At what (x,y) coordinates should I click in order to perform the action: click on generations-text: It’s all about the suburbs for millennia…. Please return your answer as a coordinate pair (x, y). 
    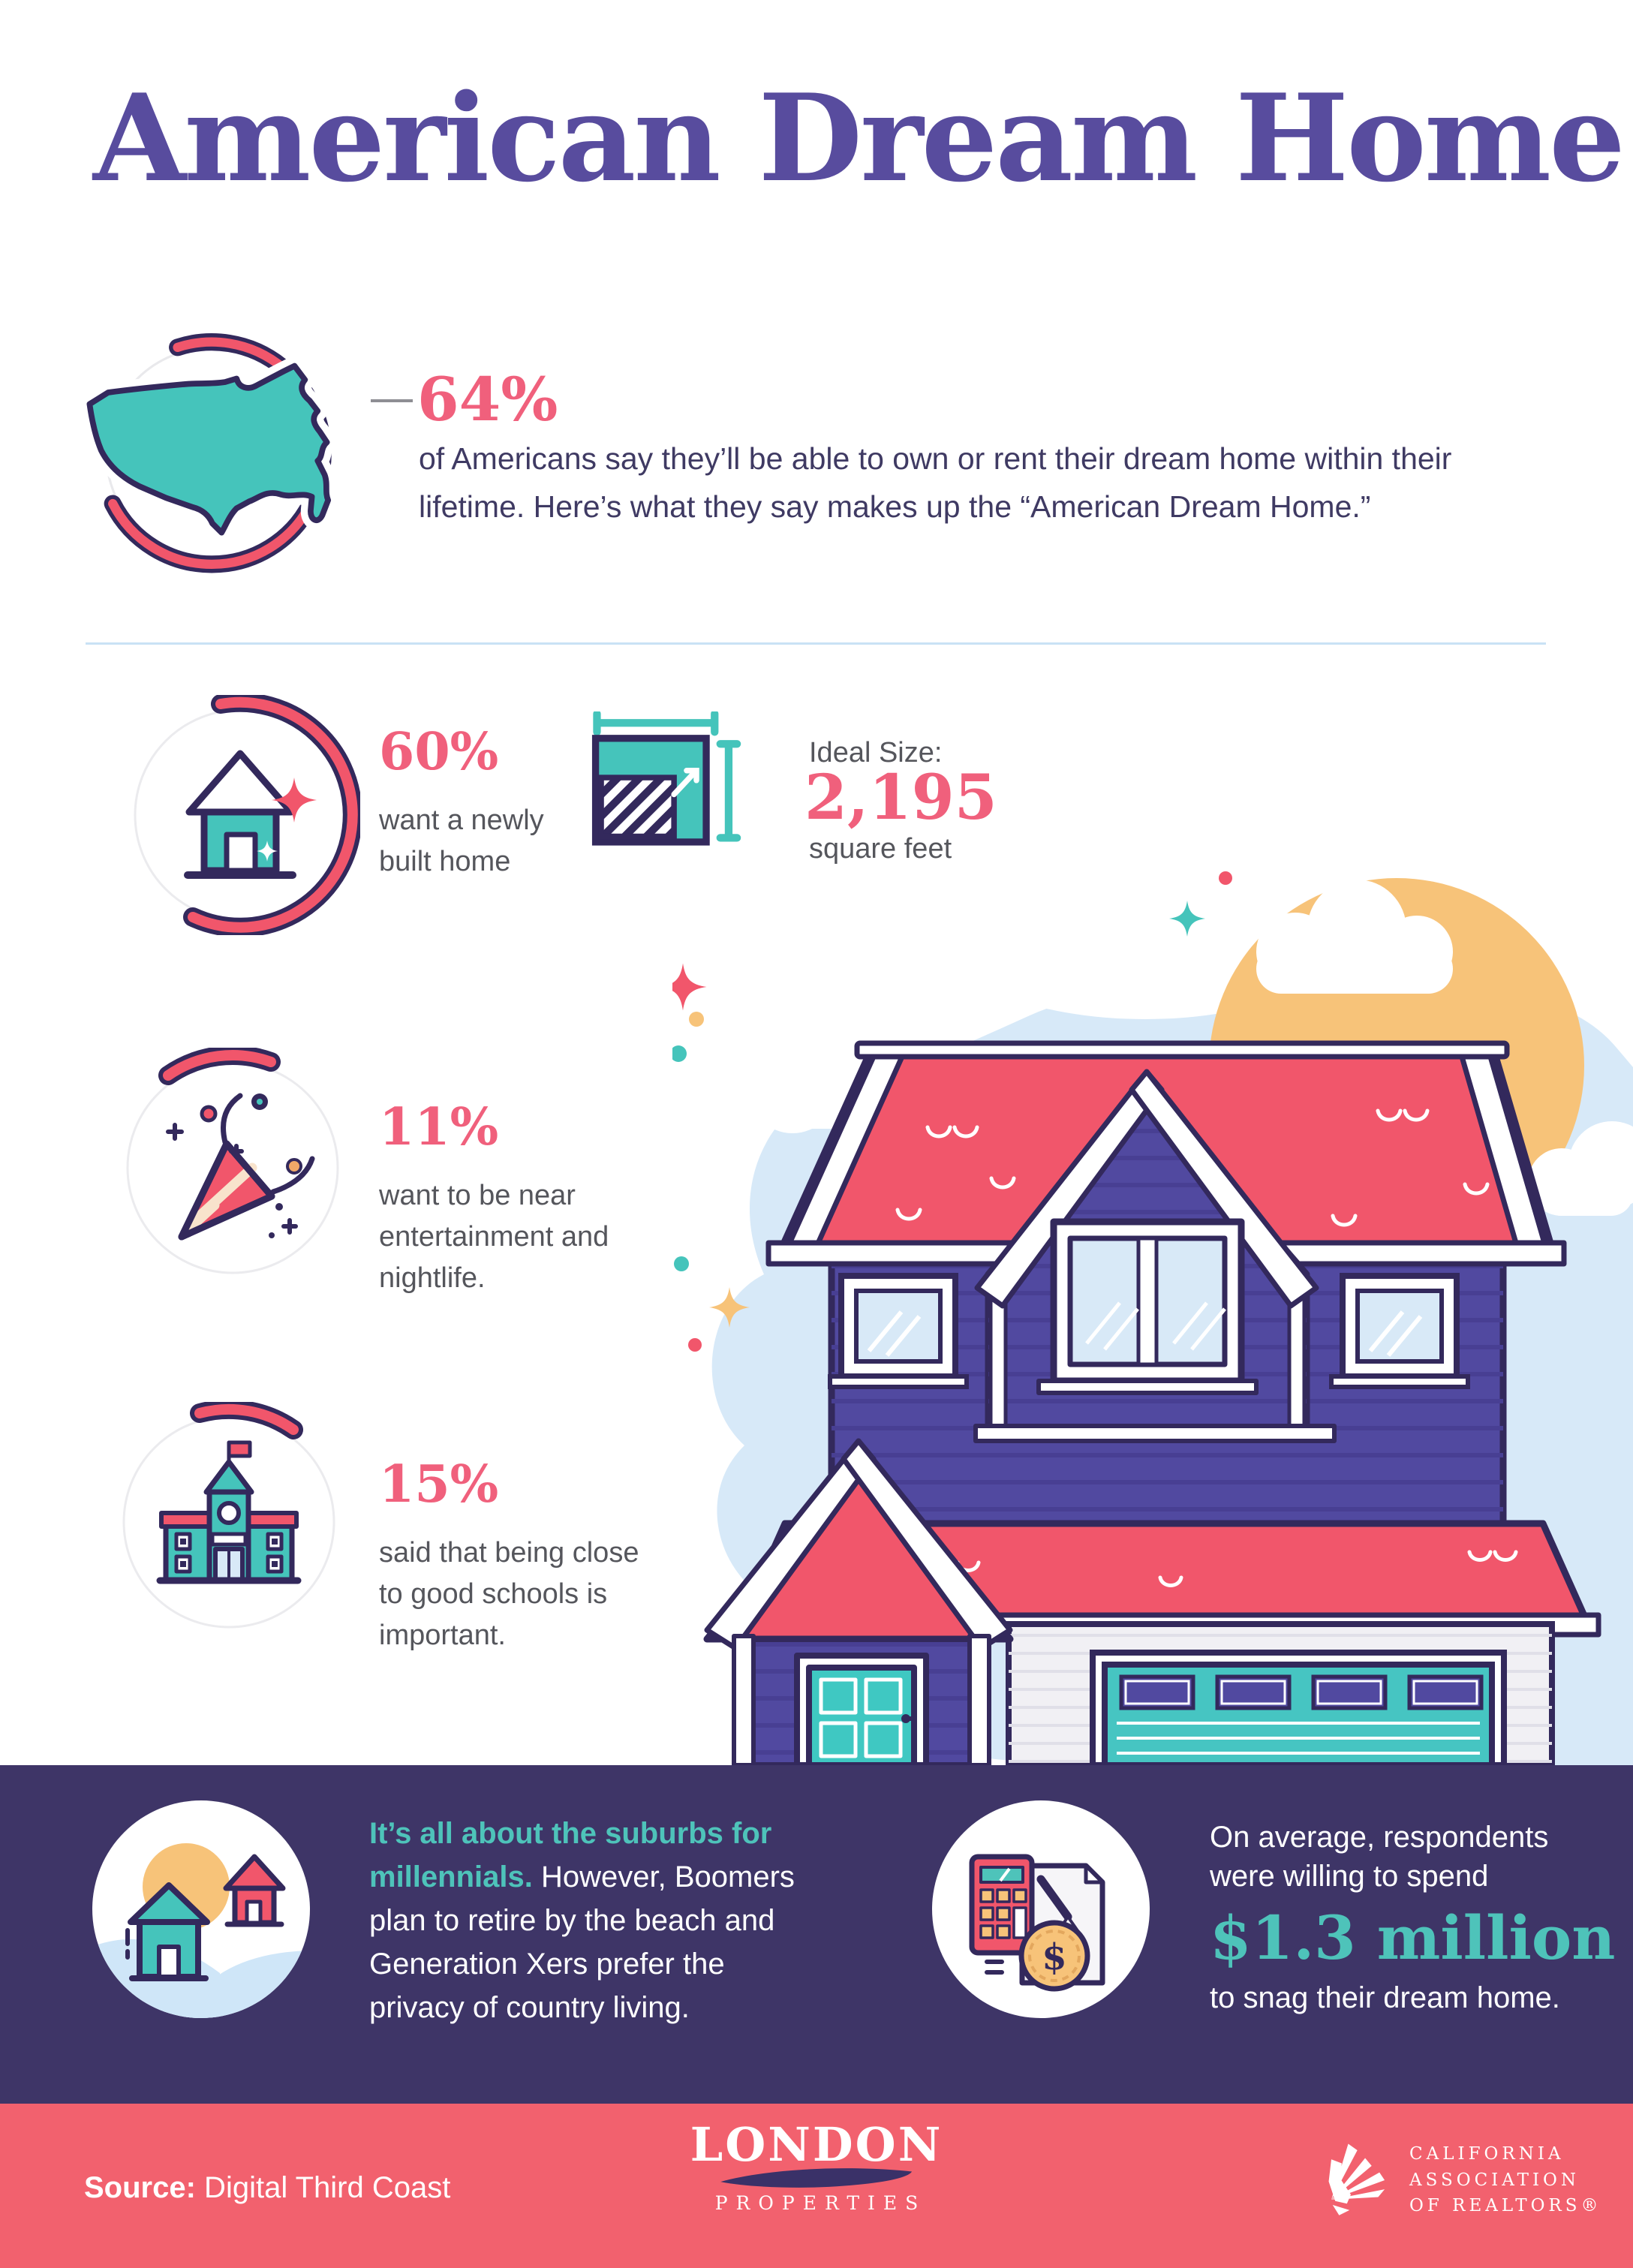
    Looking at the image, I should click on (594, 1921).